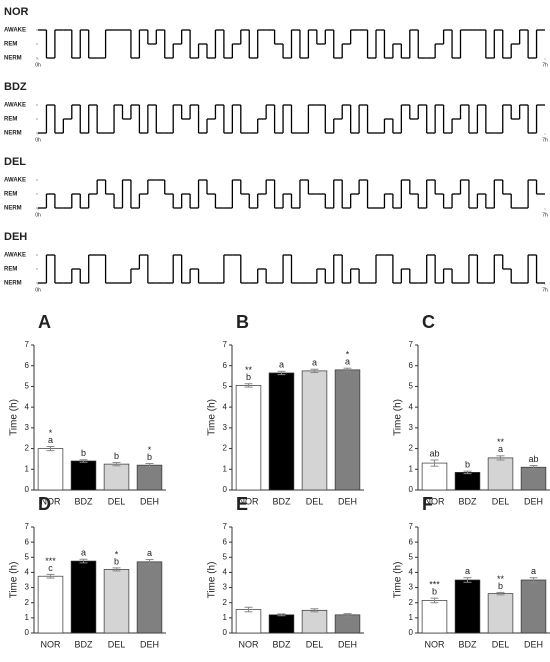 This screenshot has width=550, height=662. Describe the element at coordinates (27, 386) in the screenshot. I see `y-tick-label: 5` at that location.